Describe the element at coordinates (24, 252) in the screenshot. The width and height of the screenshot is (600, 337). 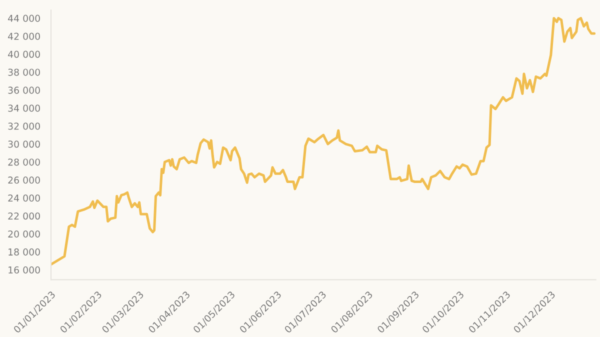
I see `y-tick-label: 18 000` at that location.